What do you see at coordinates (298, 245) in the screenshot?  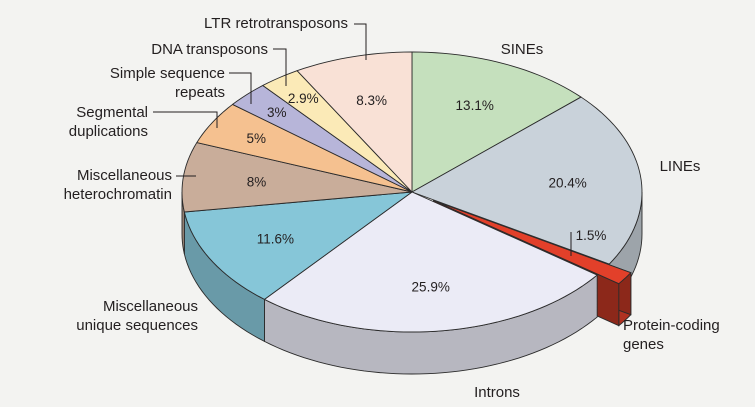 I see `slice-miscellaneous-unique-sequences` at bounding box center [298, 245].